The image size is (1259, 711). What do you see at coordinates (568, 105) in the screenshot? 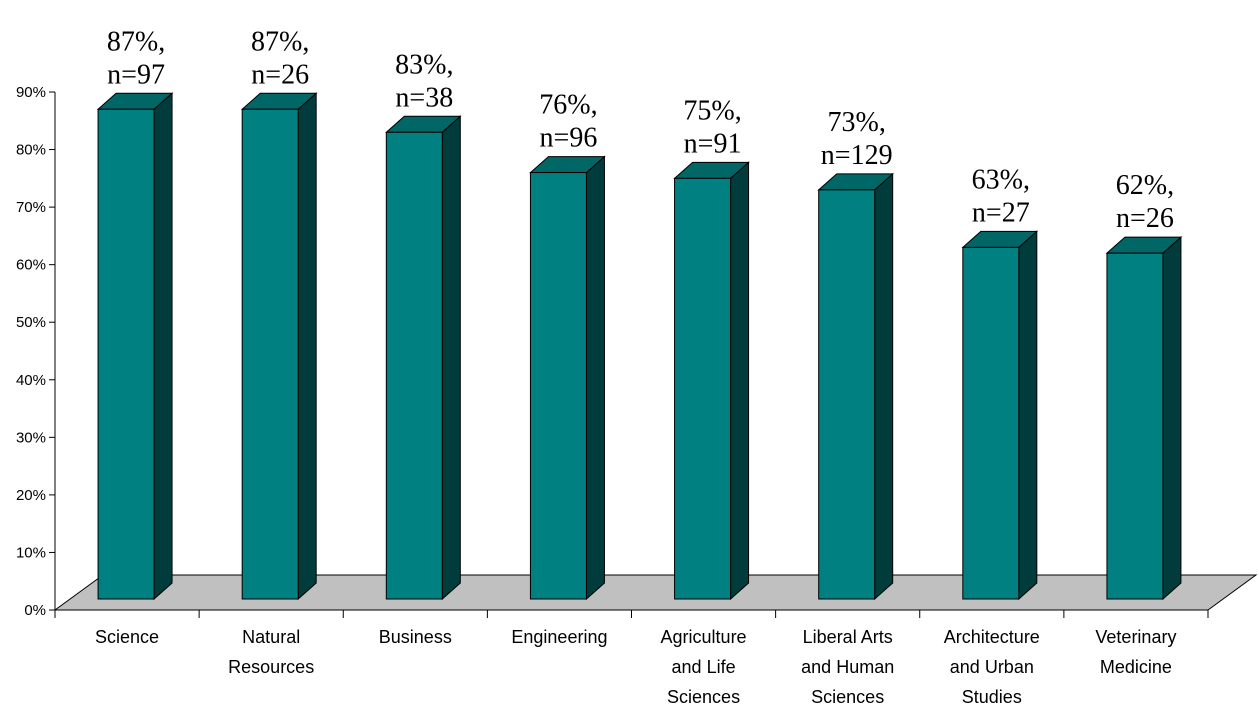
I see `data-label: 76%,` at bounding box center [568, 105].